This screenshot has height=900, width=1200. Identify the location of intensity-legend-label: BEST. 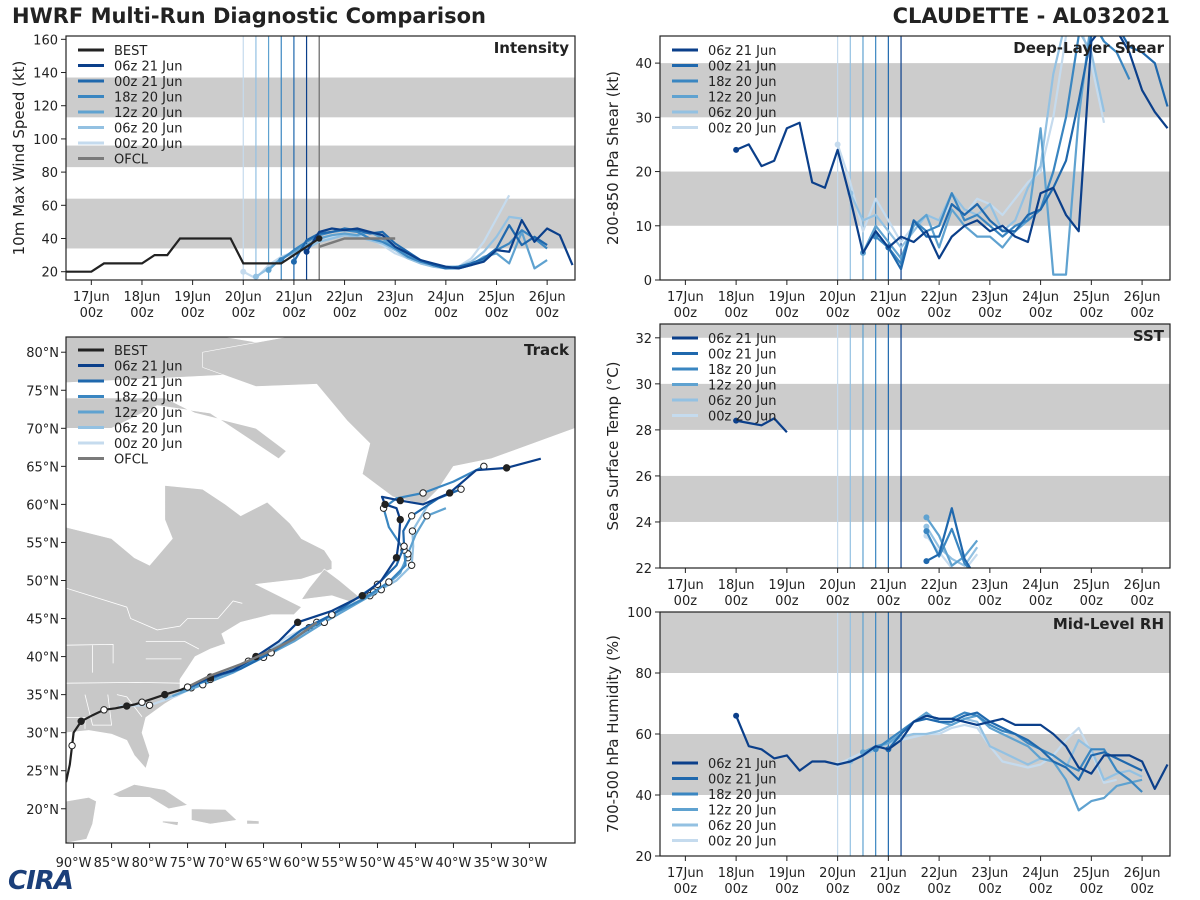
(130, 51).